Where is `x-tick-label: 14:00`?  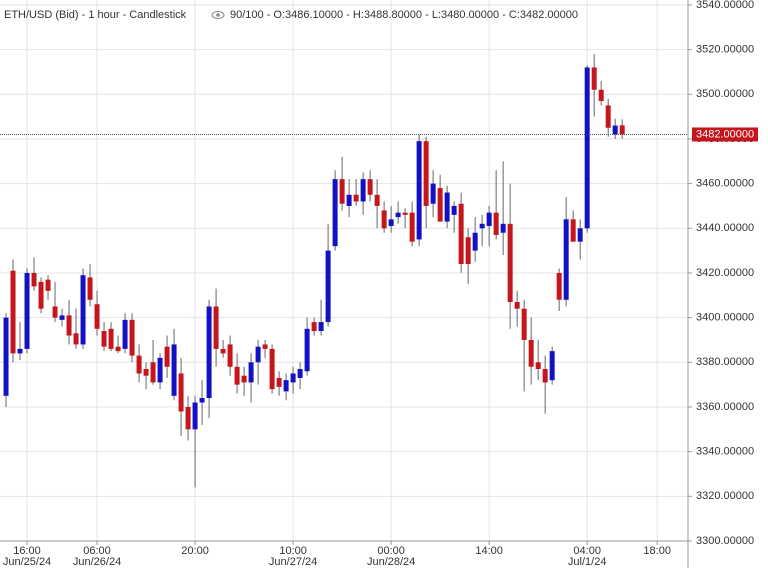
x-tick-label: 14:00 is located at coordinates (489, 551).